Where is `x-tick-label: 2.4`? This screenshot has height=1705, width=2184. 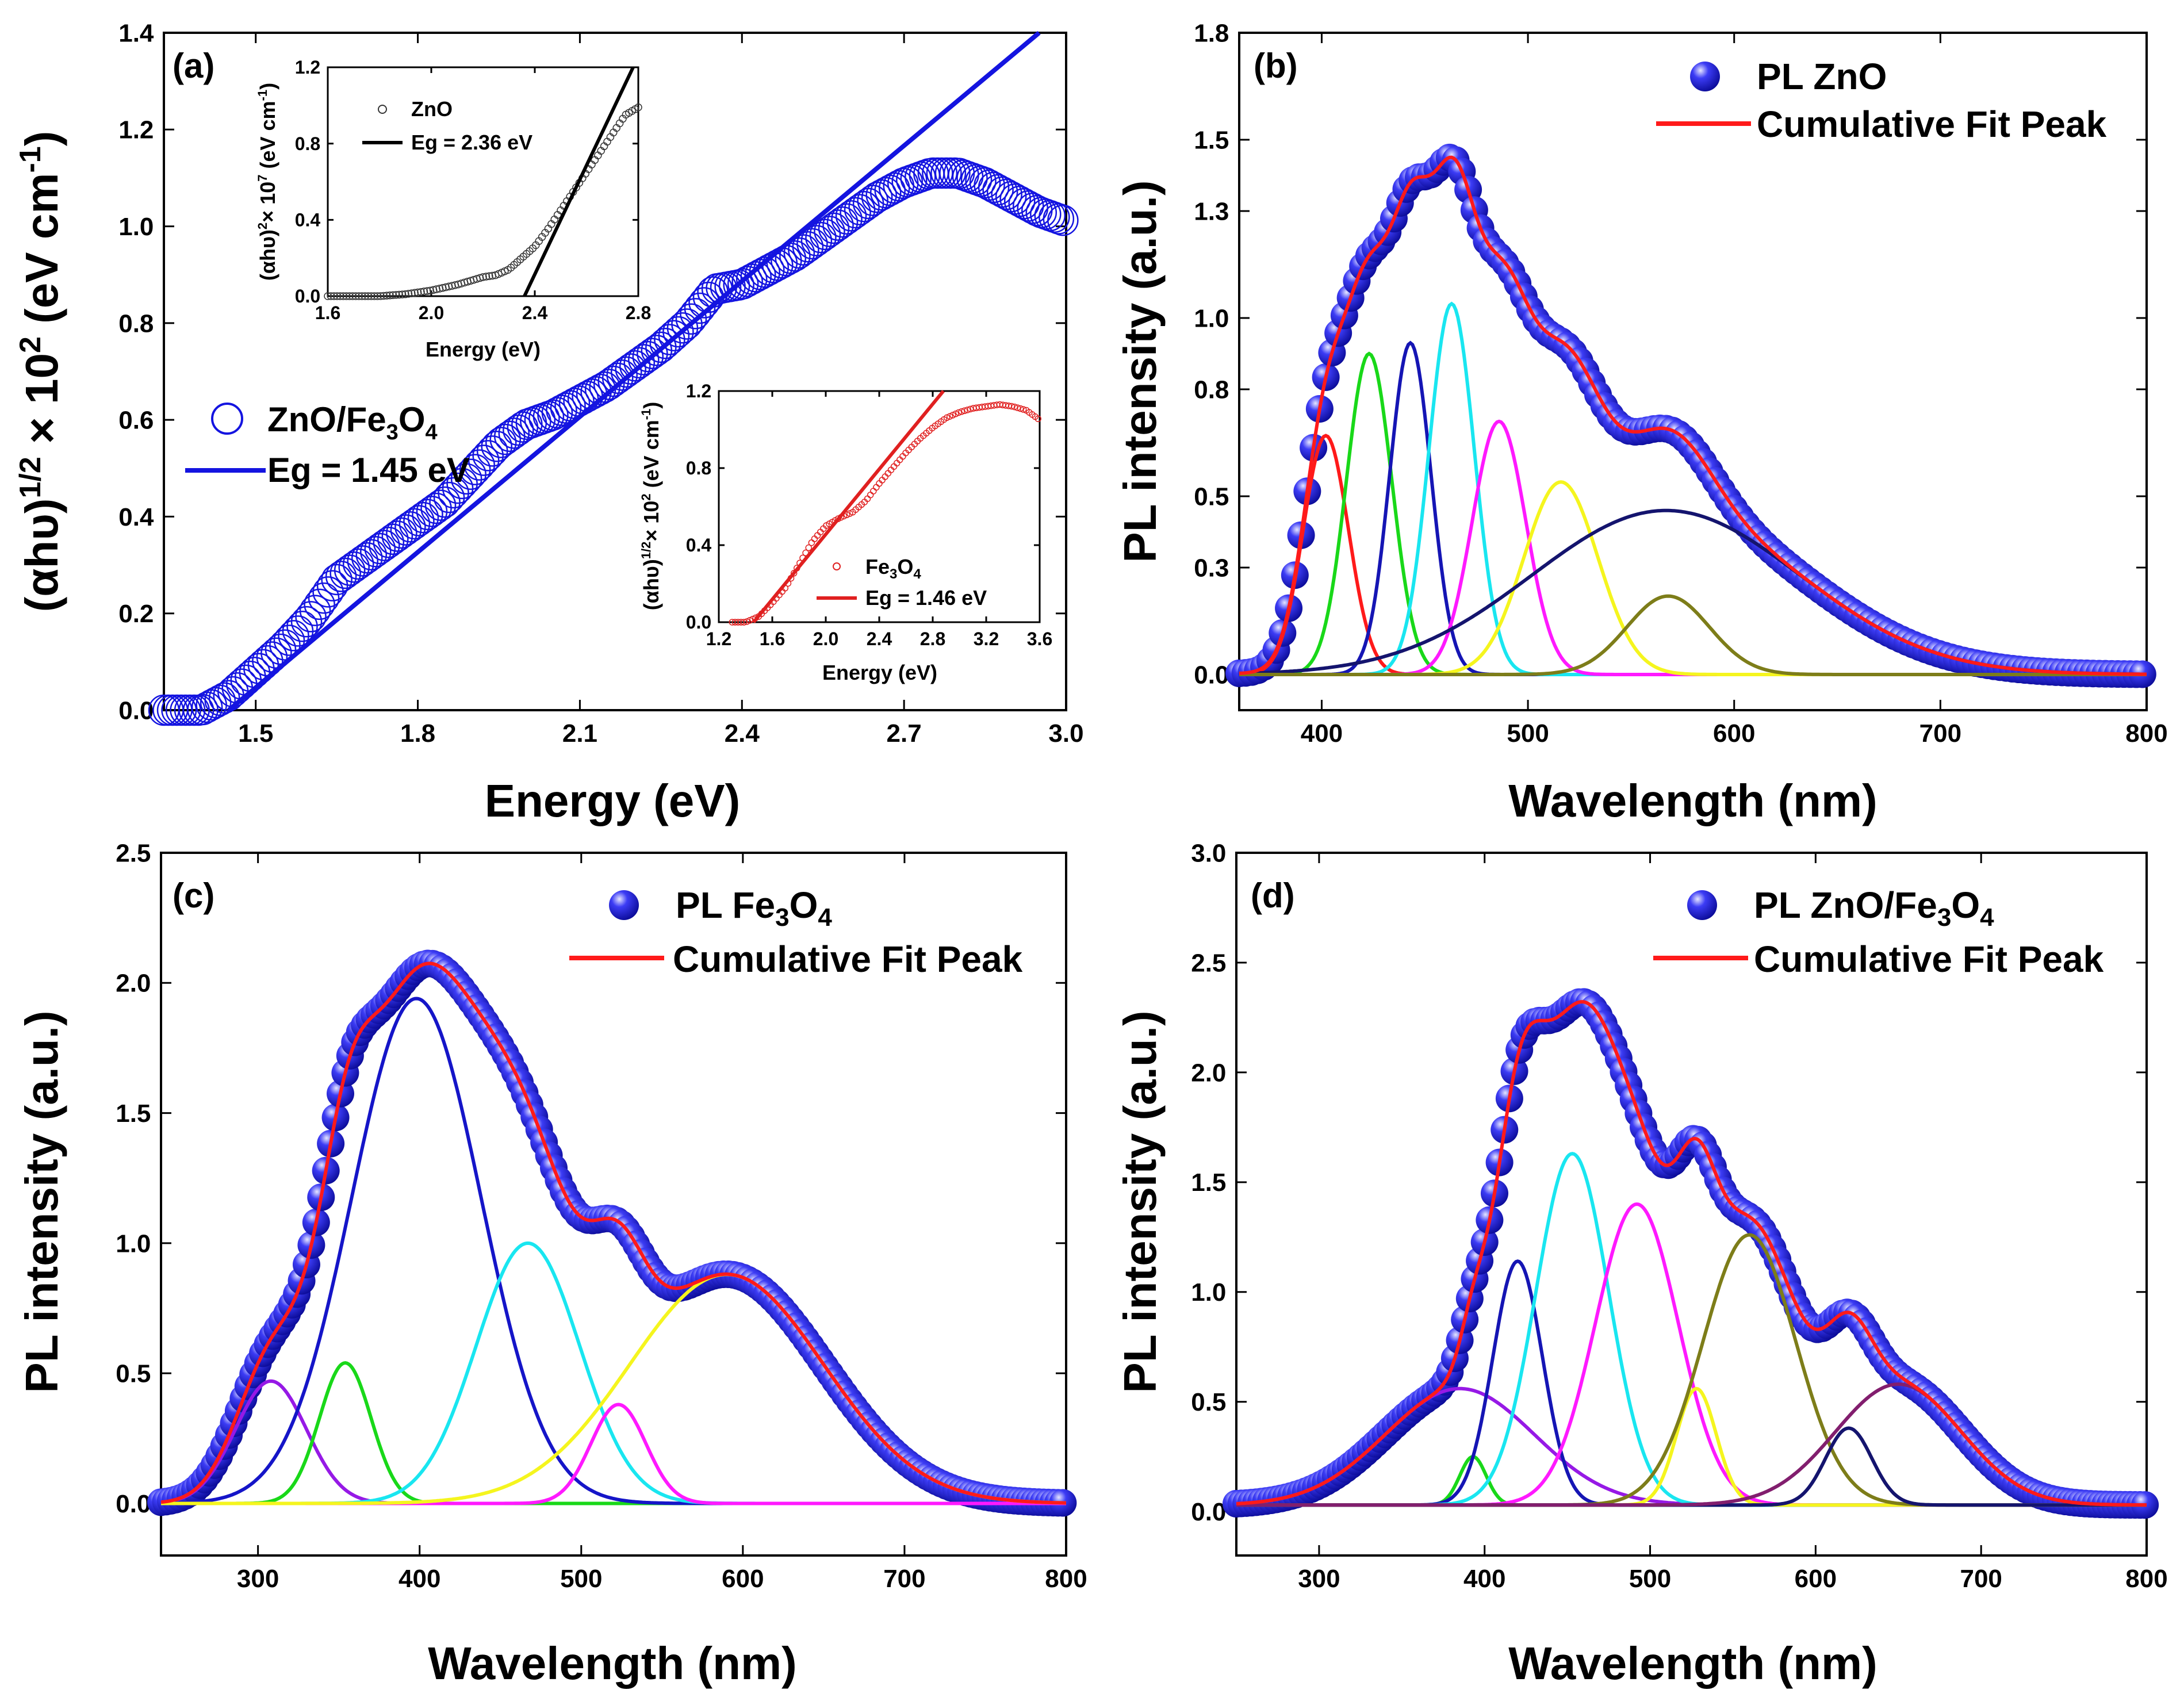 x-tick-label: 2.4 is located at coordinates (879, 639).